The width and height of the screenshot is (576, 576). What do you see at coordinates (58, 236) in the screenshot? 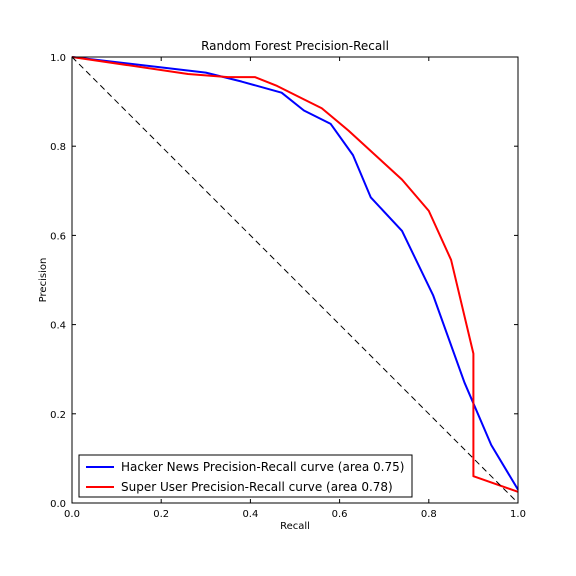
I see `y-tick-label: 0.6` at bounding box center [58, 236].